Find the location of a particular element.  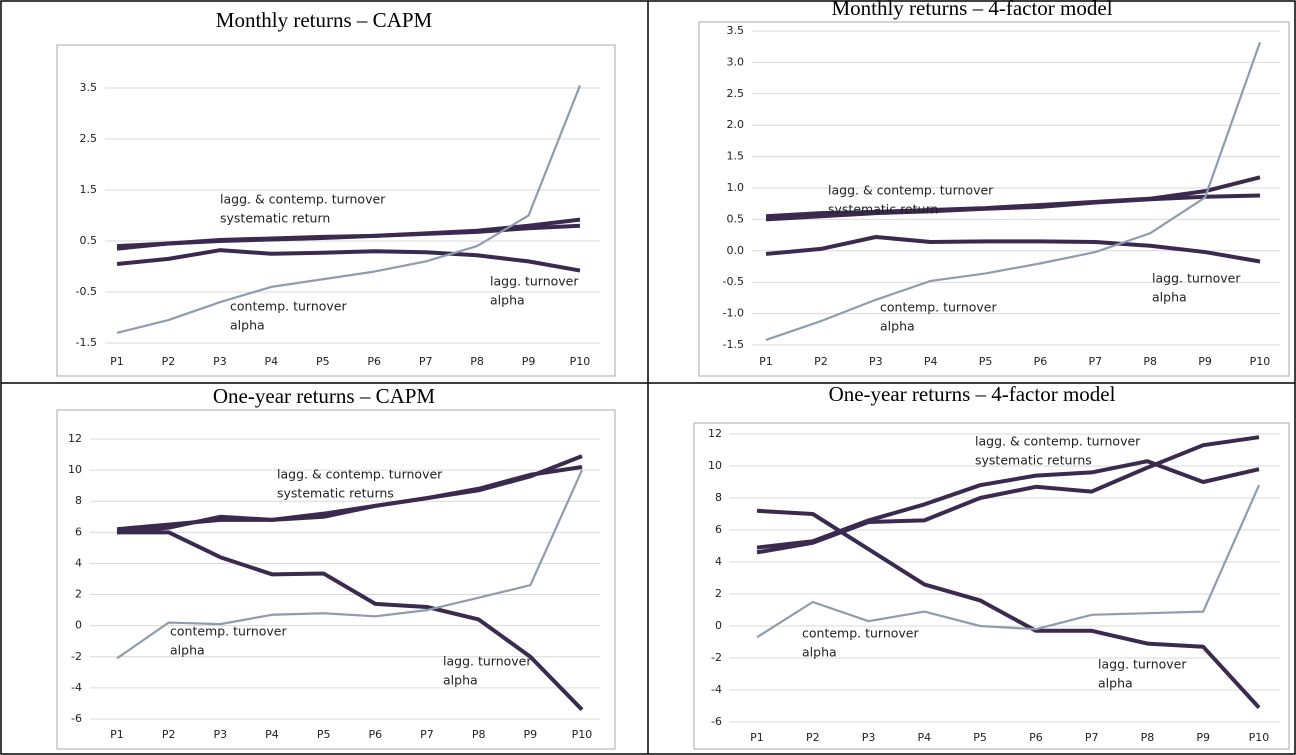

y-tick-label: -6 is located at coordinates (716, 721).